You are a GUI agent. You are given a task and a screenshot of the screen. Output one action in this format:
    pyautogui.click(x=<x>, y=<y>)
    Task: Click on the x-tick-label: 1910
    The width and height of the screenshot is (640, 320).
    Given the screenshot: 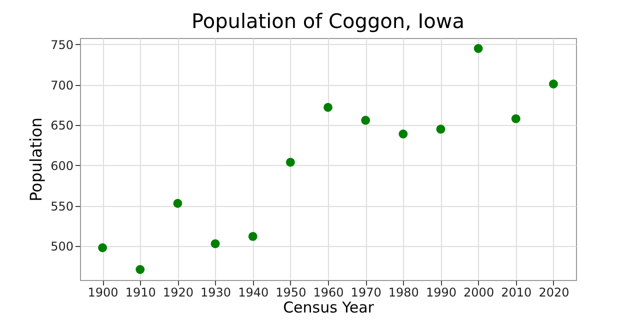 What is the action you would take?
    pyautogui.click(x=140, y=293)
    